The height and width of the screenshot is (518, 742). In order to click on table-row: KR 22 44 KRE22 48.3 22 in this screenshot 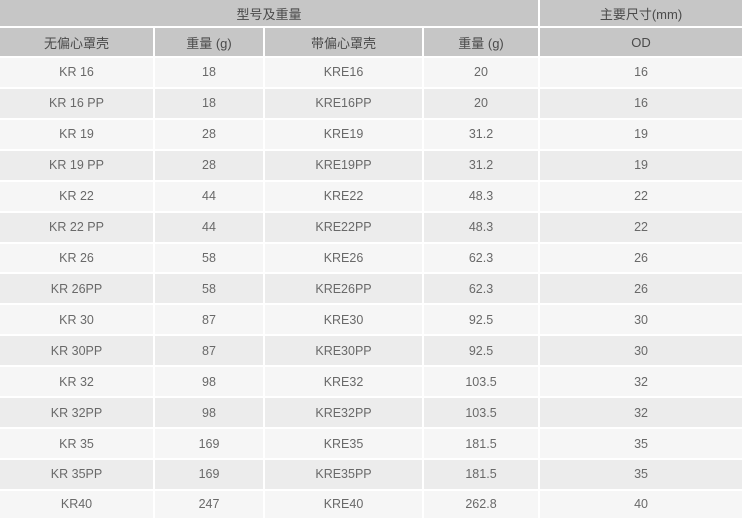, I will do `click(371, 197)`.